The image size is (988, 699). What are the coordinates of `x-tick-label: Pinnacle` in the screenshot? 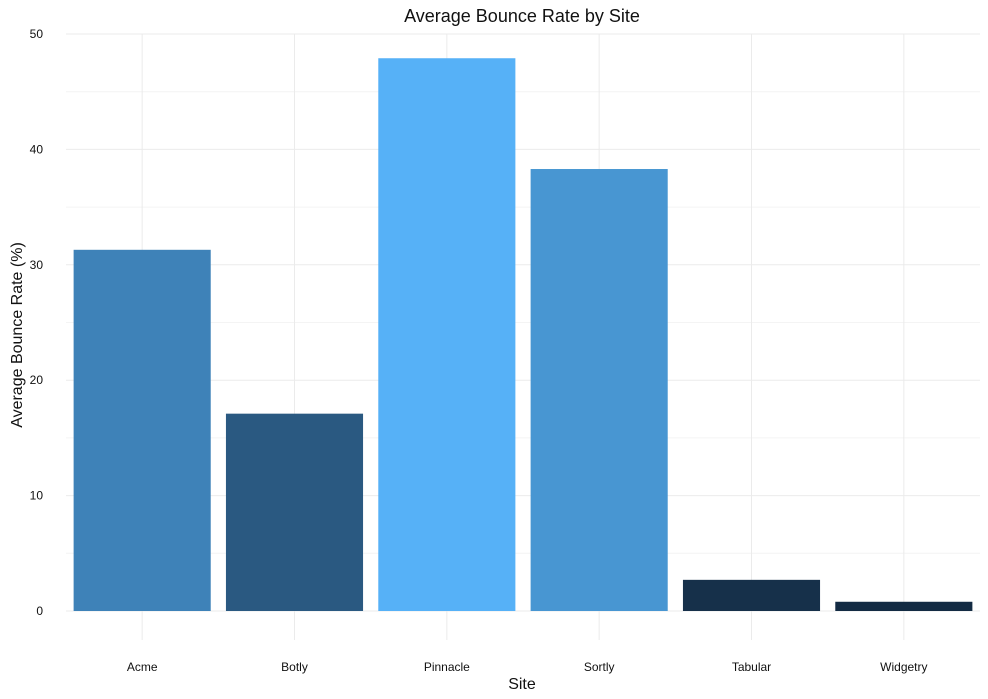 It's located at (447, 667).